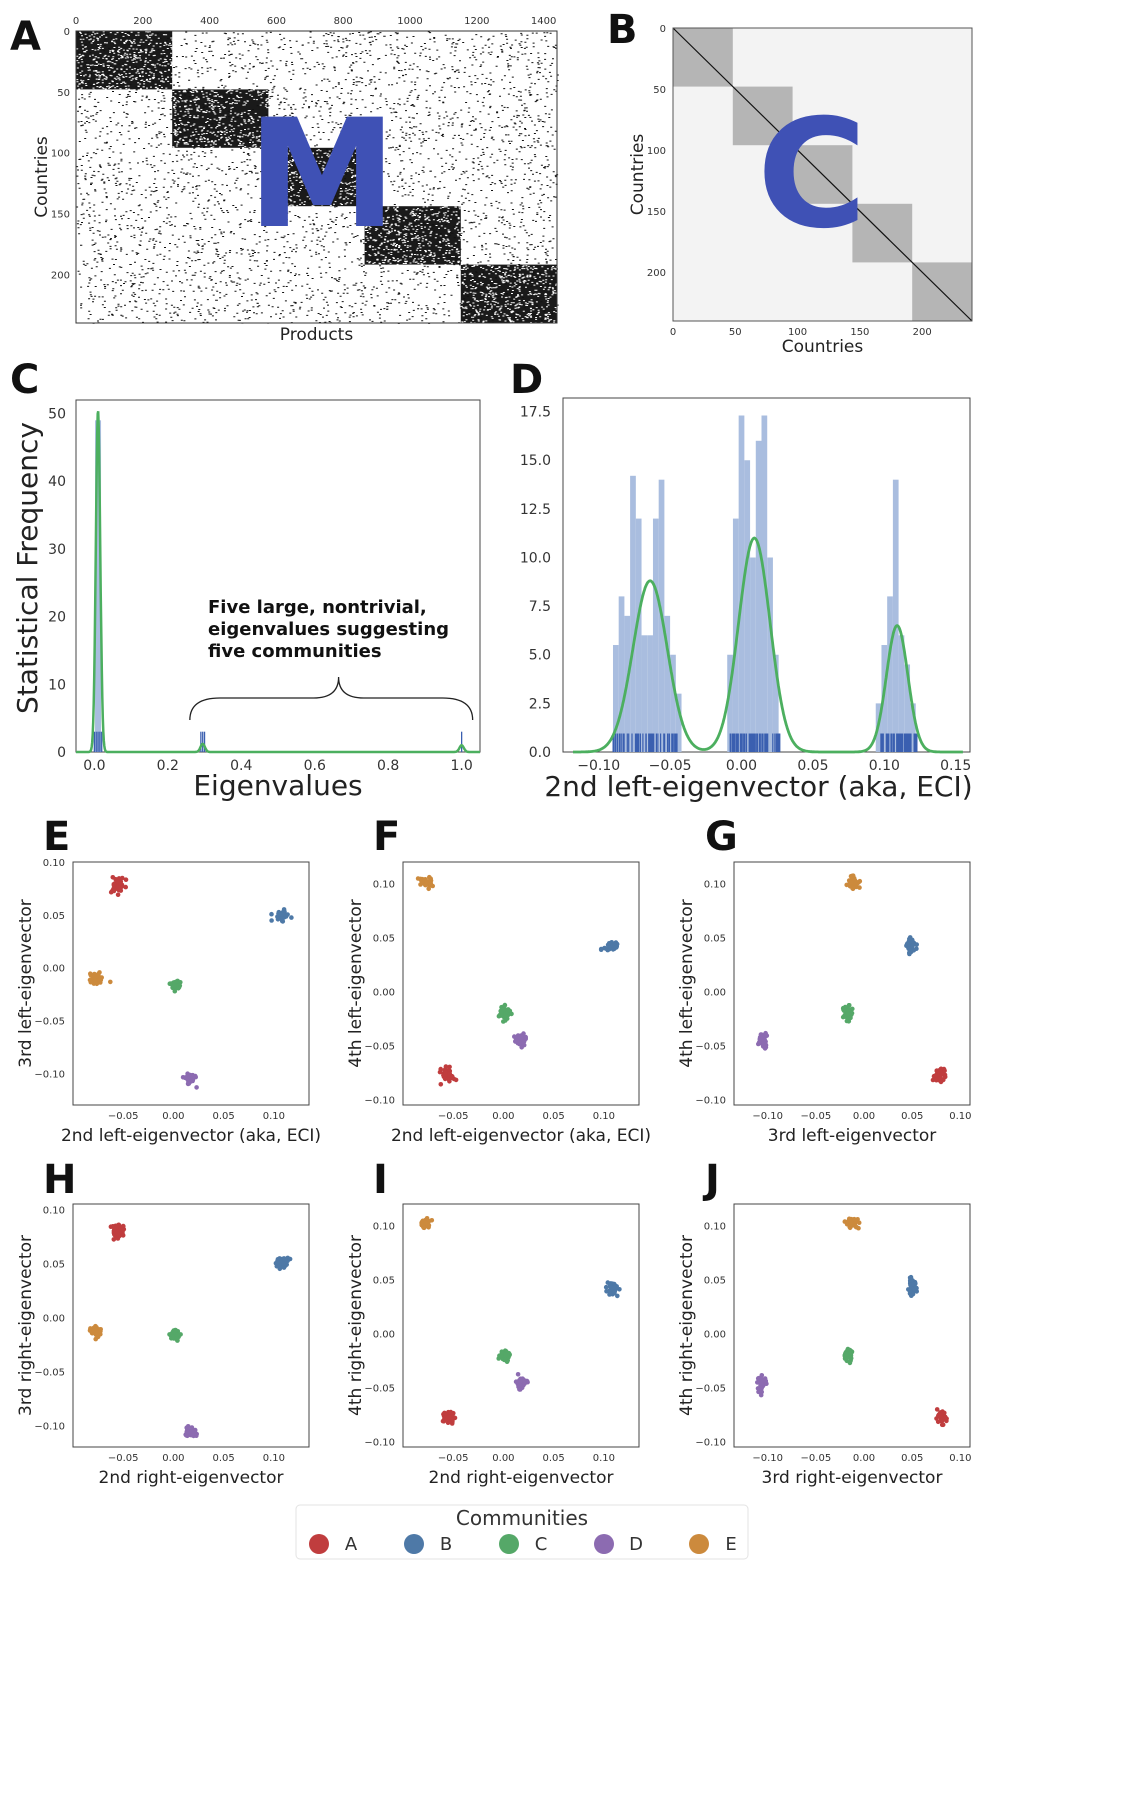 Image resolution: width=1142 pixels, height=1819 pixels. Describe the element at coordinates (209, 21) in the screenshot. I see `x-tick-label: 400` at that location.